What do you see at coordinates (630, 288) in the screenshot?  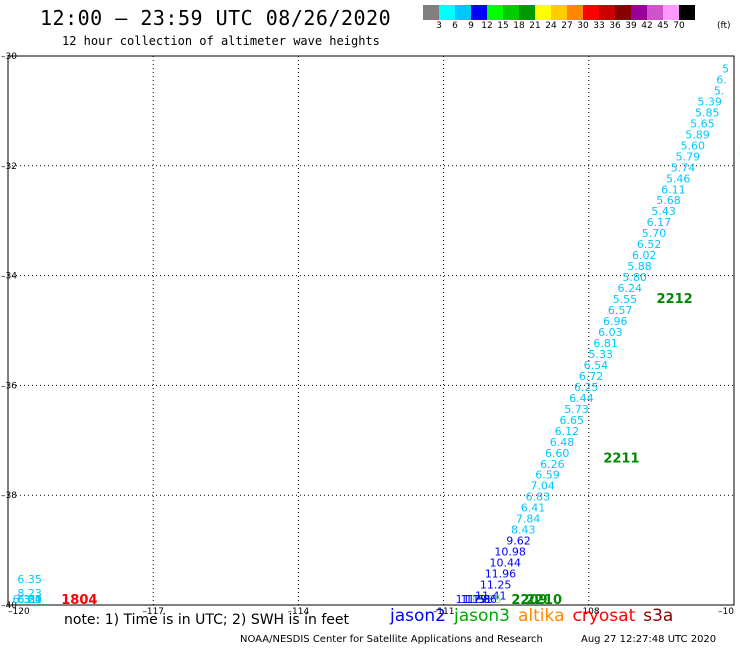 I see `wave-height-value: 6.24` at bounding box center [630, 288].